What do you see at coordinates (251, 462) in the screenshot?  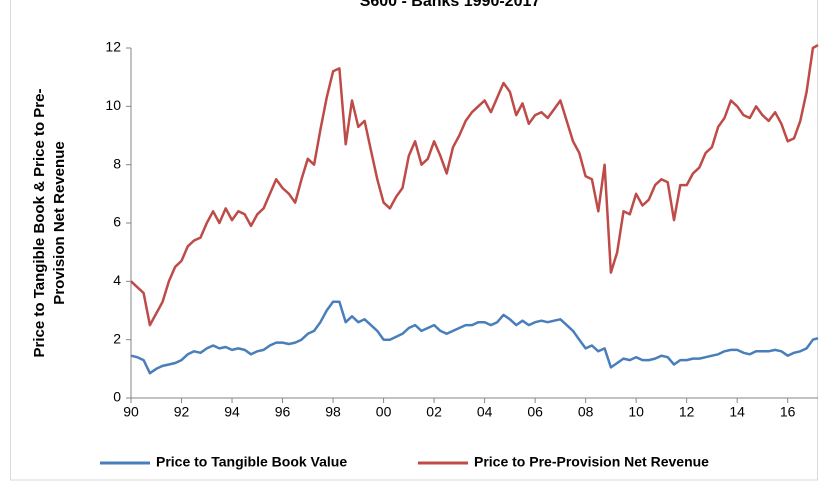 I see `legend-label: Price to Tangible Book Value` at bounding box center [251, 462].